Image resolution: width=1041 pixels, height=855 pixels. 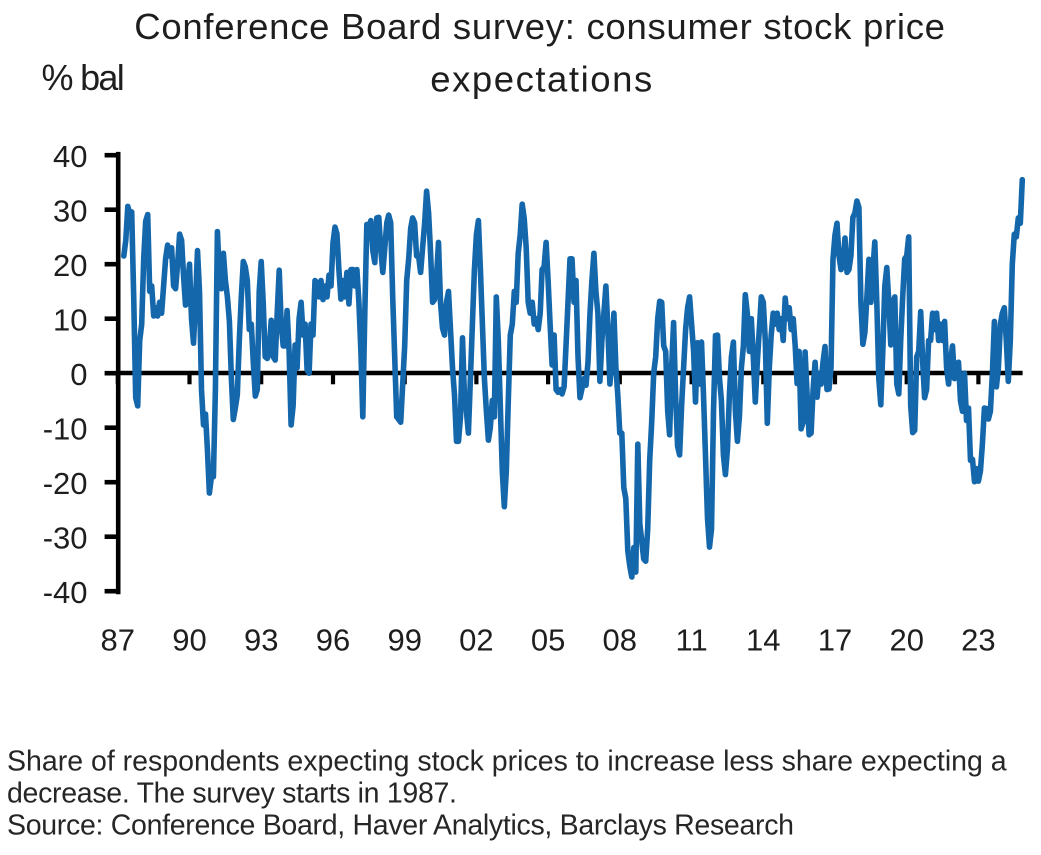 I want to click on svg-text: expectations, so click(x=542, y=79).